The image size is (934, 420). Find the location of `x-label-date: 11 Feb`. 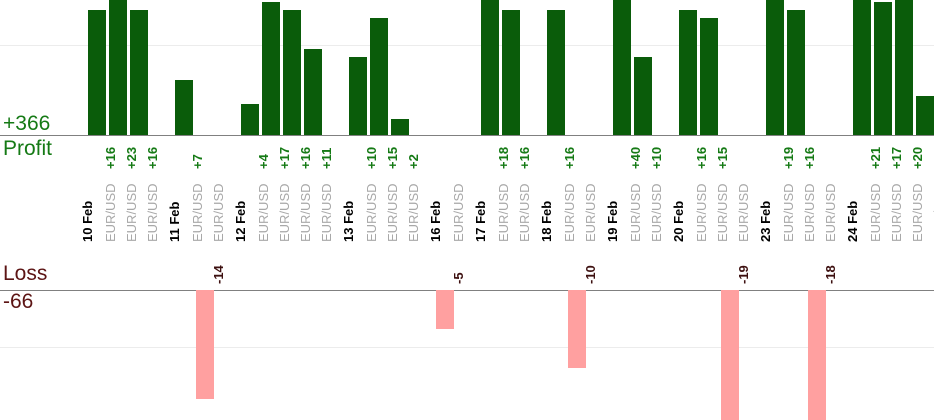

x-label-date: 11 Feb is located at coordinates (174, 221).